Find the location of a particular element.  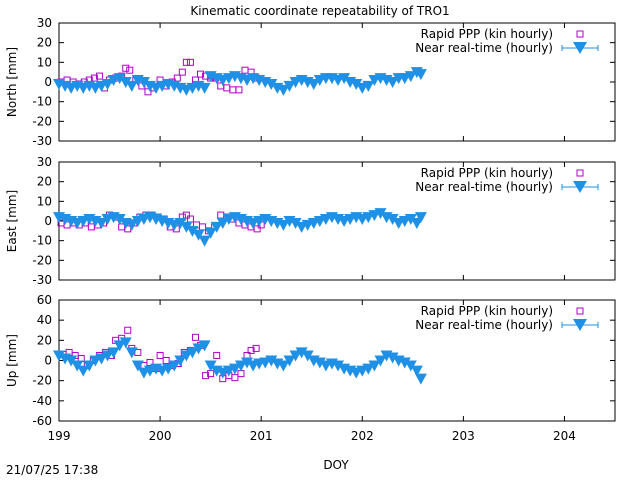

y-axis-label: Up [mm] is located at coordinates (12, 360).